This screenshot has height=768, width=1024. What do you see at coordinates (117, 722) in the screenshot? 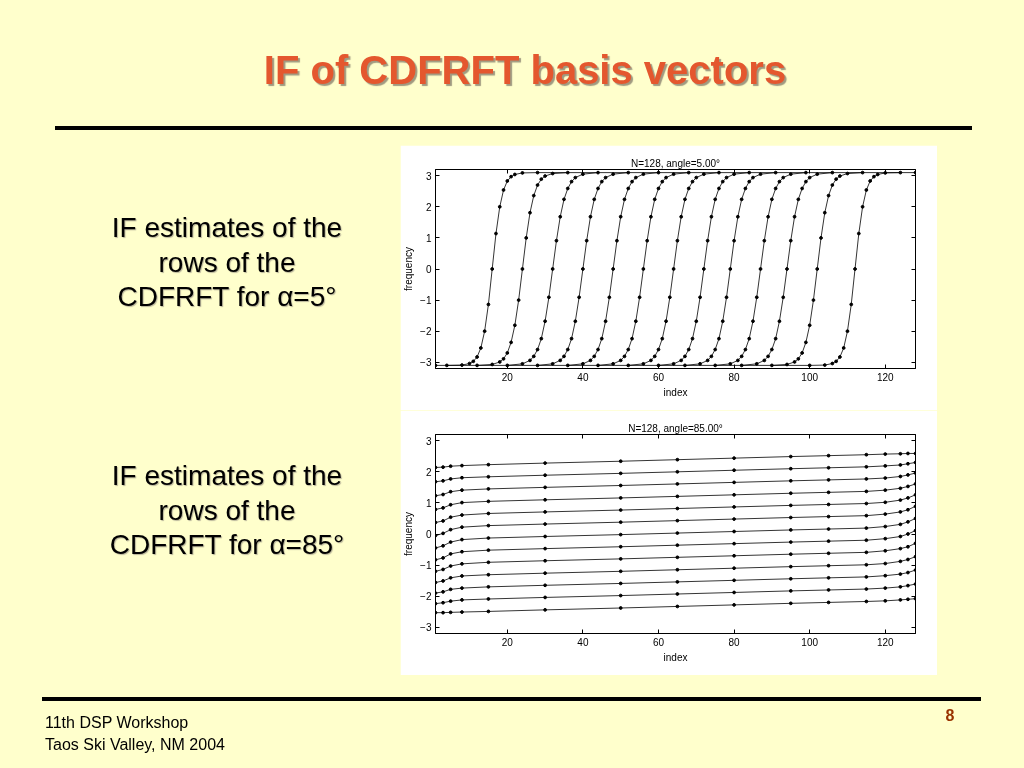
I see `text: 11th DSP Workshop` at bounding box center [117, 722].